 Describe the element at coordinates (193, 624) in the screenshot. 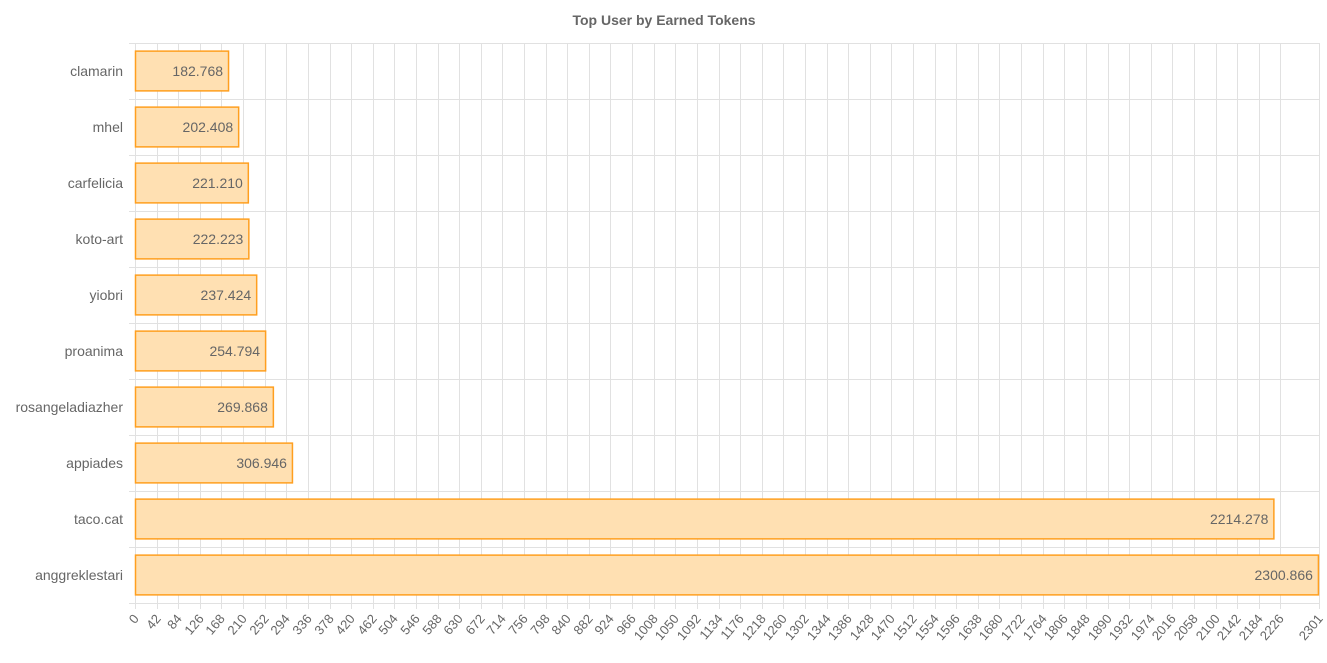

I see `x-tick-label: 126` at that location.